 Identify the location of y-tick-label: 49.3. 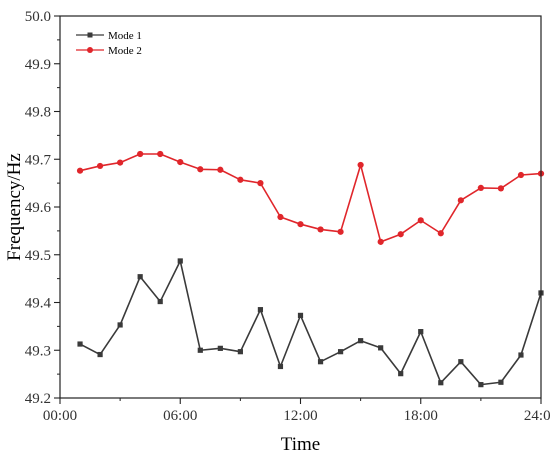
(38, 351).